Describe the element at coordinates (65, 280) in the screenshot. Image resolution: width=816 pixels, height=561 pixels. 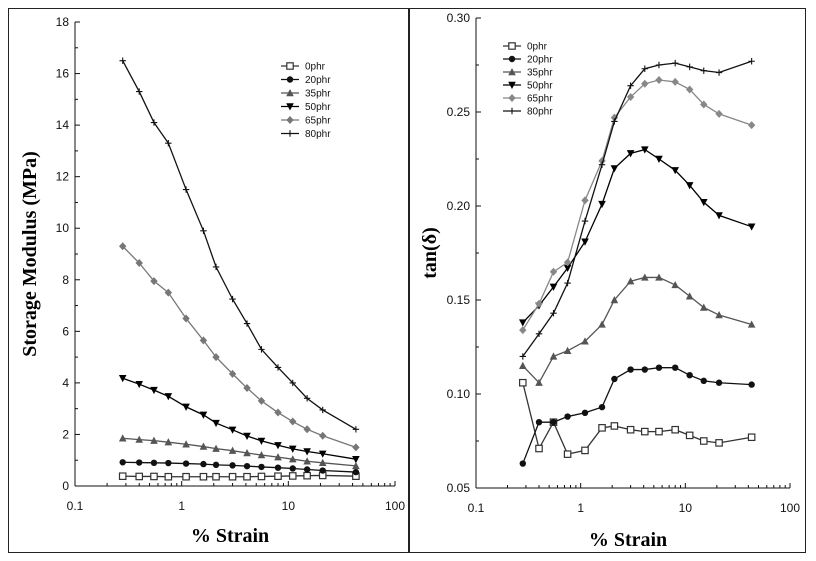
I see `y-tick-label: 8` at that location.